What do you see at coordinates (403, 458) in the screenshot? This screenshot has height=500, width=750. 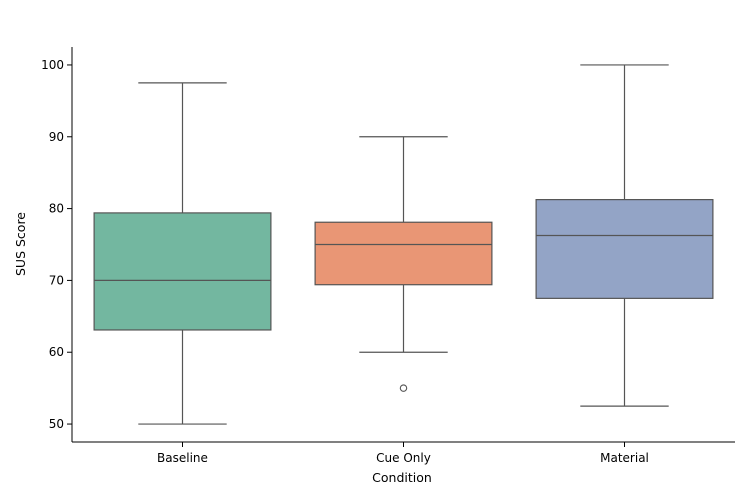 I see `x-tick-label: Cue Only` at bounding box center [403, 458].